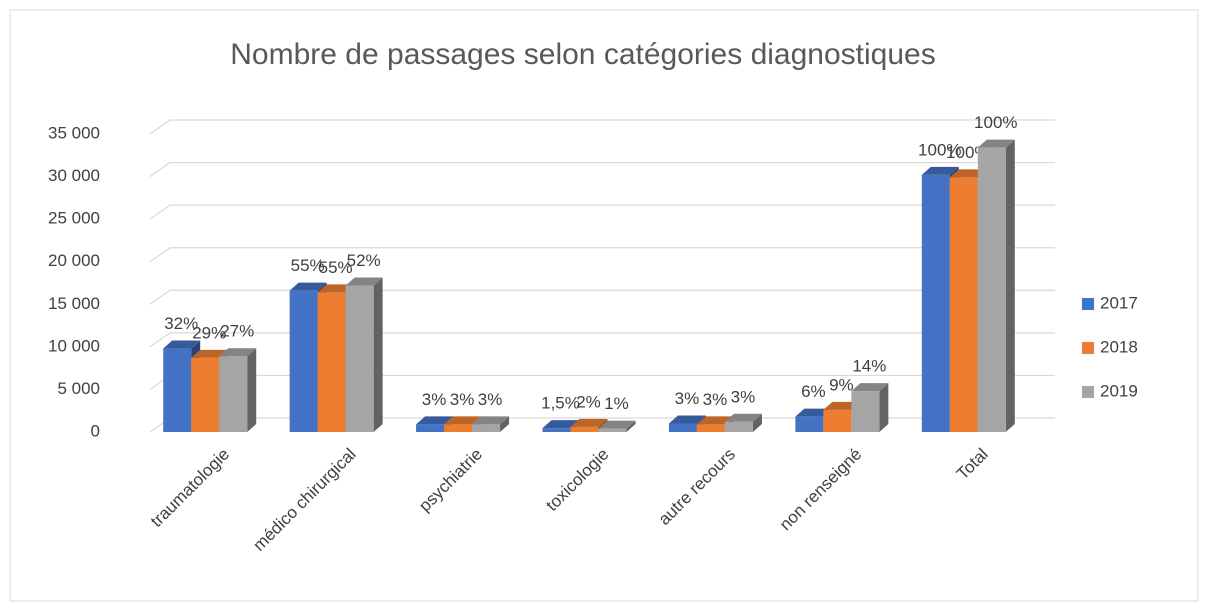 The width and height of the screenshot is (1208, 611). I want to click on legend-label: 2018, so click(1119, 346).